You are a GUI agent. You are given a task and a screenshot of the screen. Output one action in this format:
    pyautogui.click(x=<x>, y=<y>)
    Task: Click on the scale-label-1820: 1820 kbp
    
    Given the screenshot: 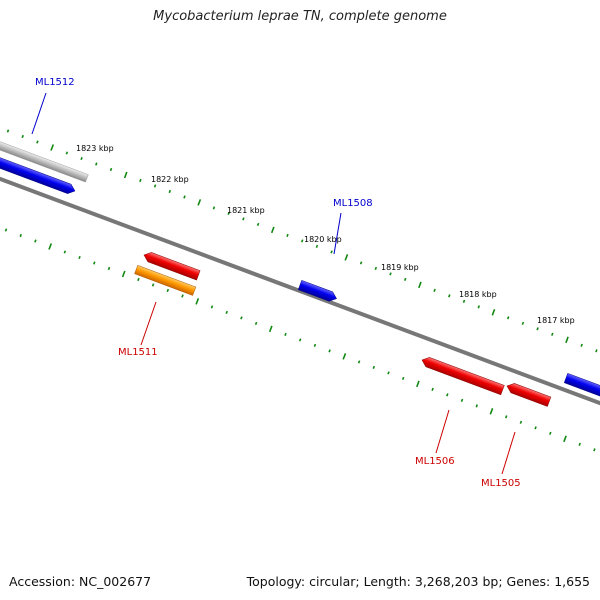 What is the action you would take?
    pyautogui.click(x=323, y=239)
    